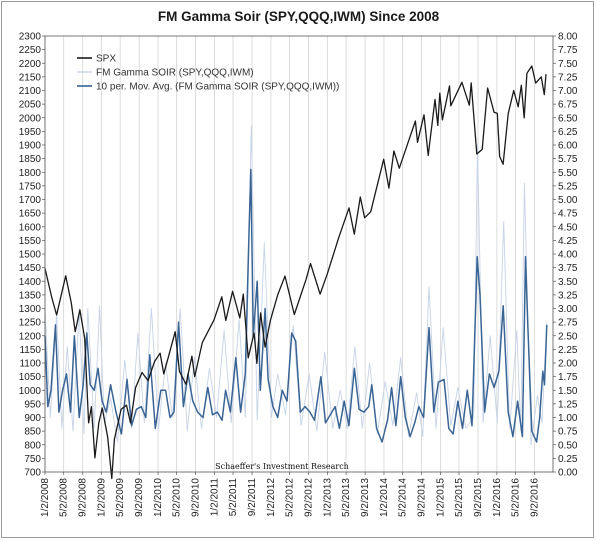  Describe the element at coordinates (30, 105) in the screenshot. I see `left-tick-label-27: 2050` at that location.